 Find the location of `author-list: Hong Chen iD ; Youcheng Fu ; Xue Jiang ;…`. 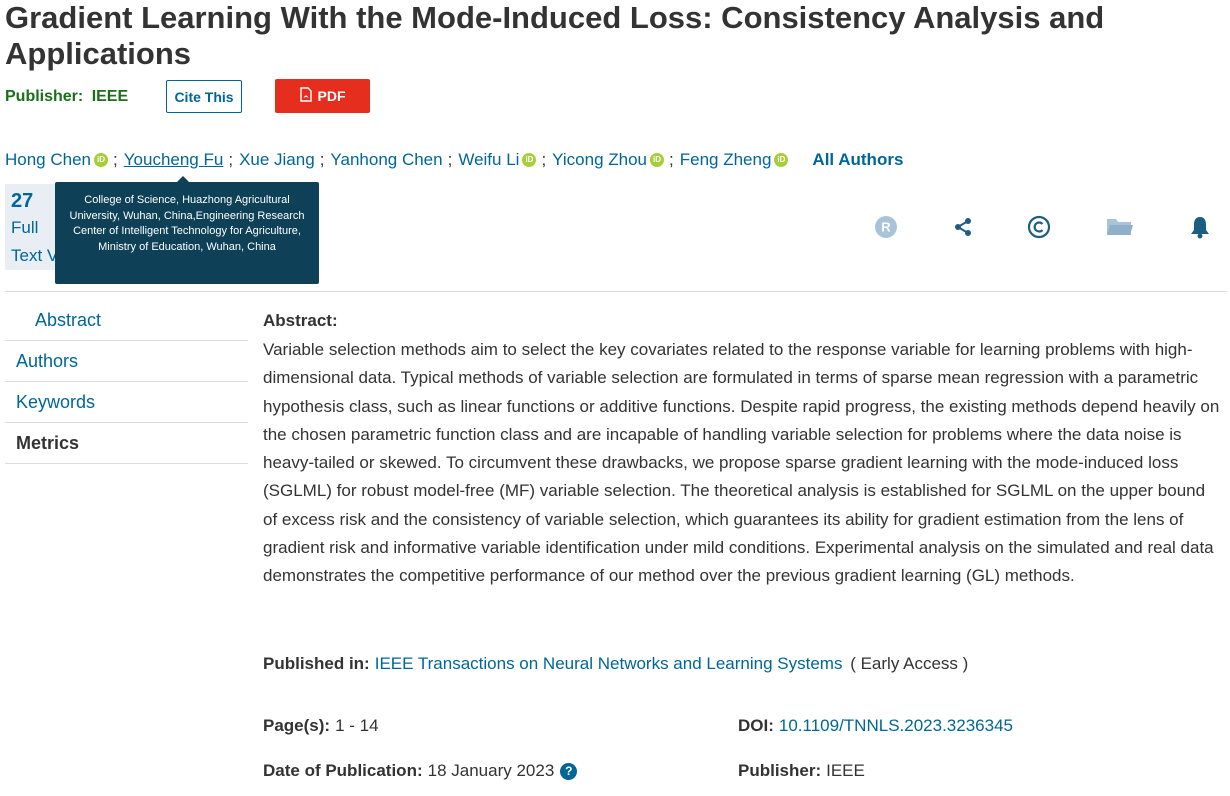

author-list: Hong Chen iD ; Youcheng Fu ; Xue Jiang ;… is located at coordinates (454, 160).